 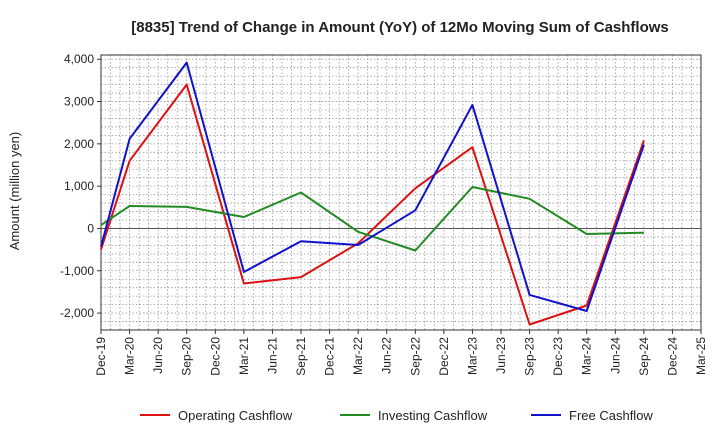 What do you see at coordinates (433, 415) in the screenshot?
I see `legend-label-investing-cashflow: Investing Cashflow` at bounding box center [433, 415].